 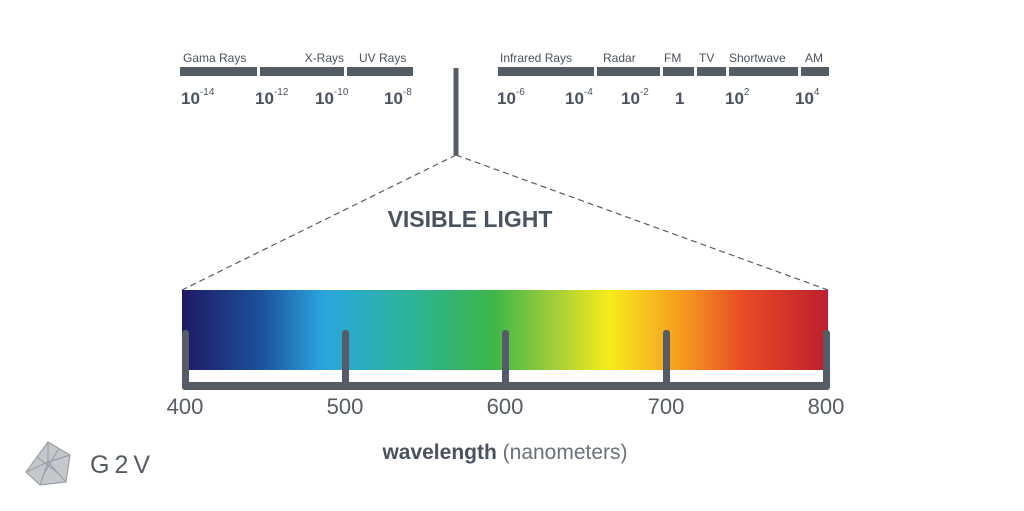 What do you see at coordinates (757, 58) in the screenshot?
I see `band-label: Shortwave` at bounding box center [757, 58].